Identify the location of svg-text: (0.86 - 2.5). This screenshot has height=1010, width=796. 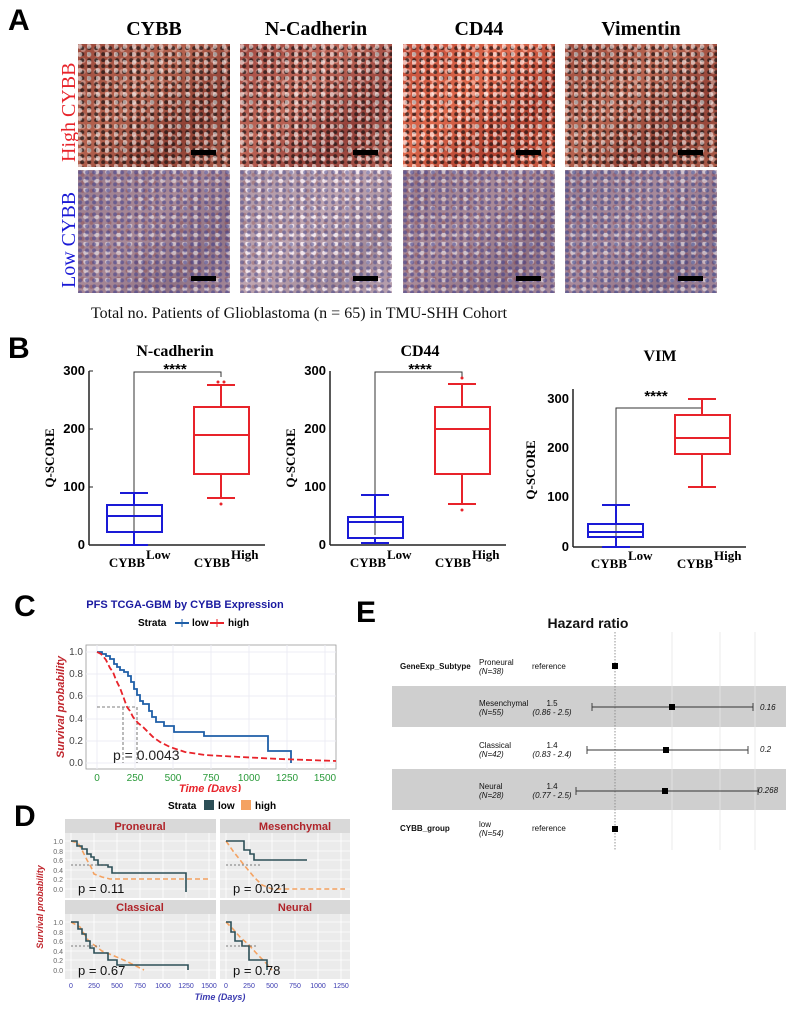
(551, 712).